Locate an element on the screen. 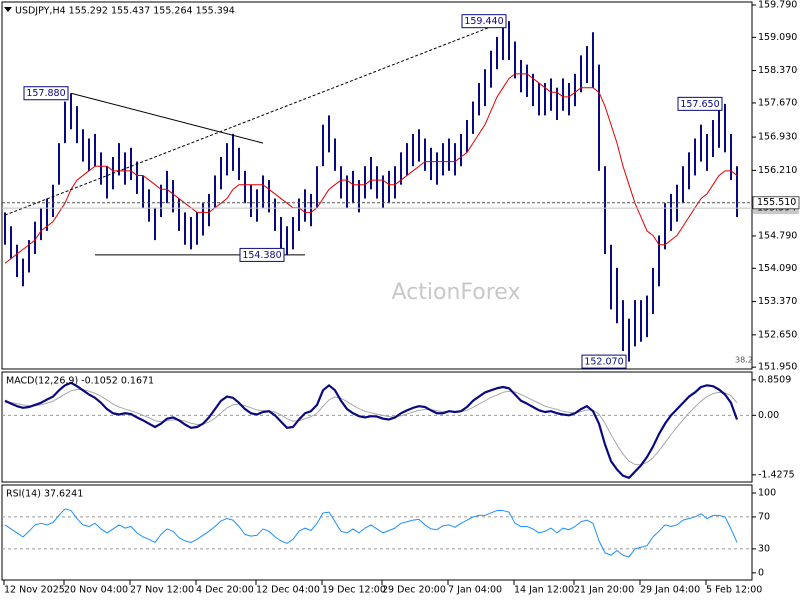  y-tick-label: 159.090 is located at coordinates (777, 37).